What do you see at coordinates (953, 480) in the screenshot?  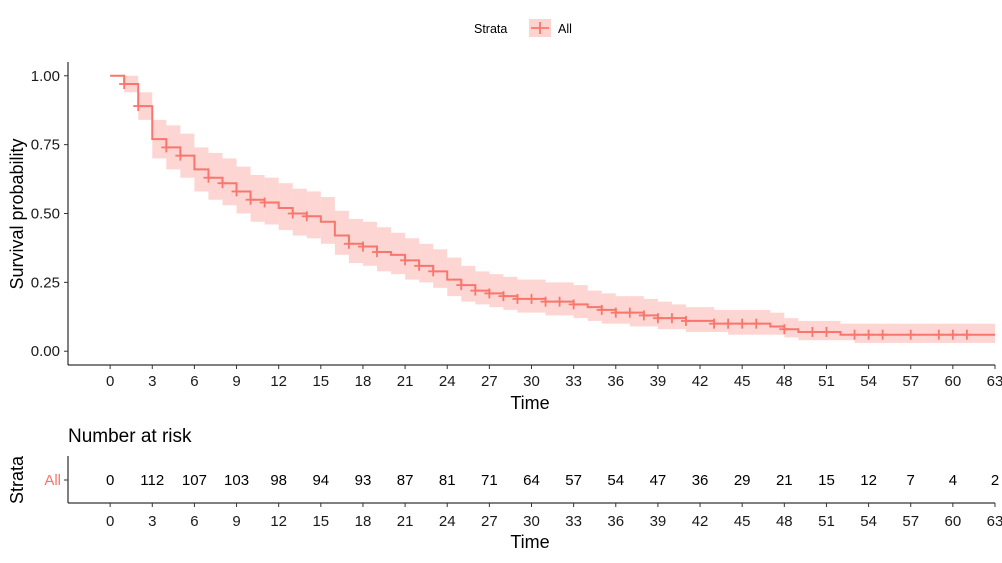 I see `risk-value: 4` at bounding box center [953, 480].